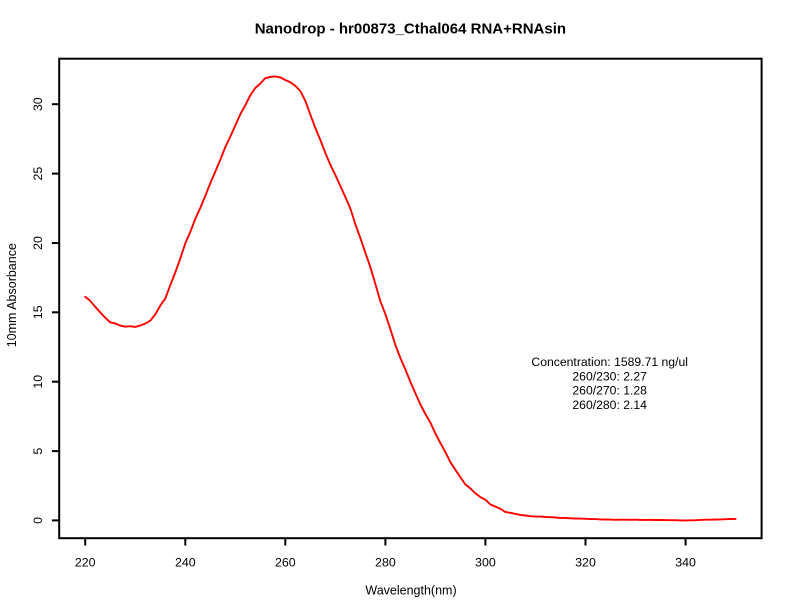 This screenshot has width=792, height=612. What do you see at coordinates (685, 562) in the screenshot?
I see `svg-text: 340` at bounding box center [685, 562].